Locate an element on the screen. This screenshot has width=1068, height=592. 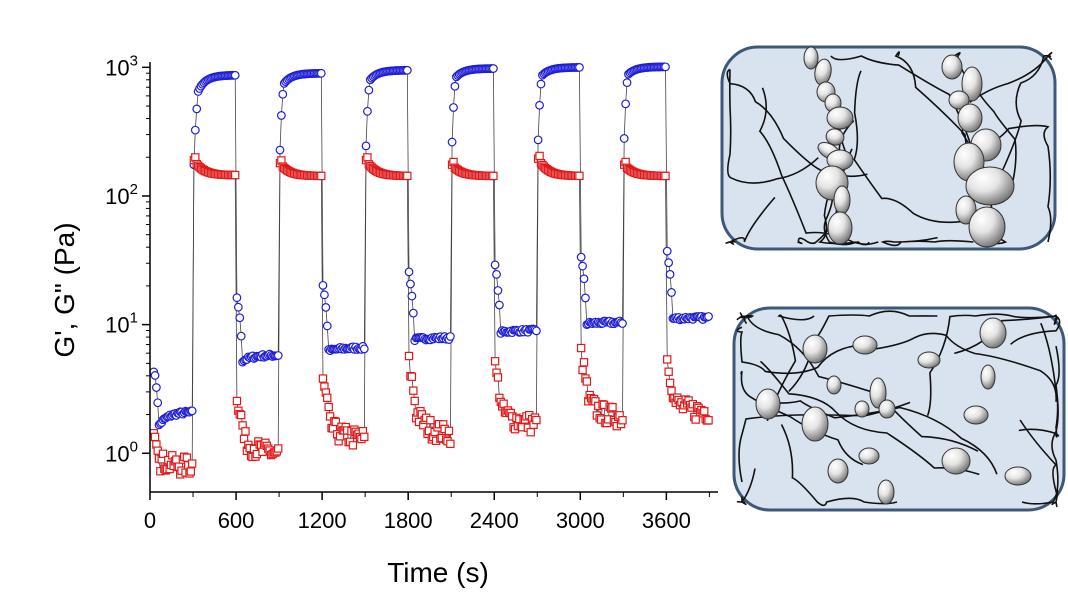
inset-bottom-fibers is located at coordinates (898, 409).